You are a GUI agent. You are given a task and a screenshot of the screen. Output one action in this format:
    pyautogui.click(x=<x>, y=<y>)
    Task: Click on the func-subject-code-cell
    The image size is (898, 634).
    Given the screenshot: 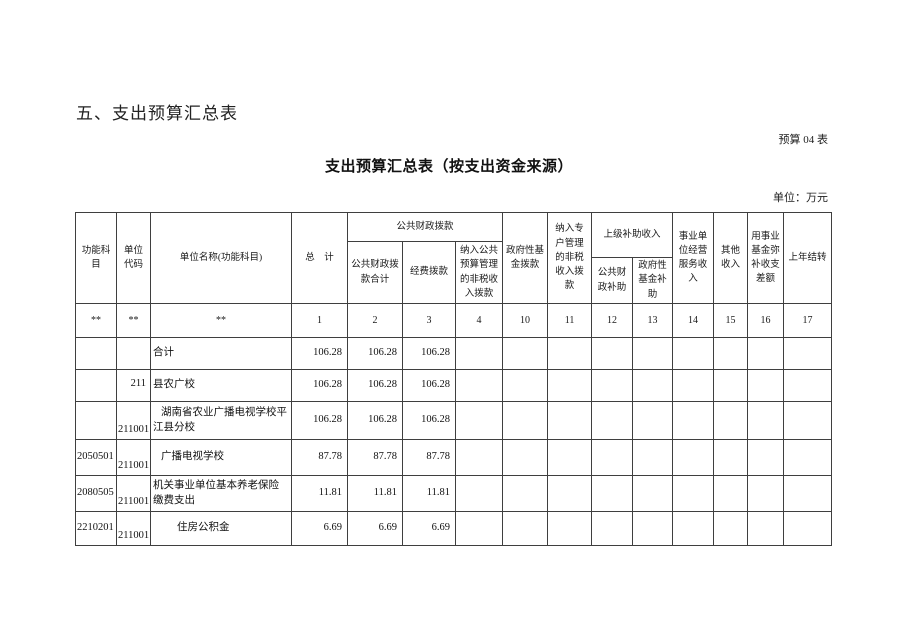 What is the action you would take?
    pyautogui.click(x=96, y=420)
    